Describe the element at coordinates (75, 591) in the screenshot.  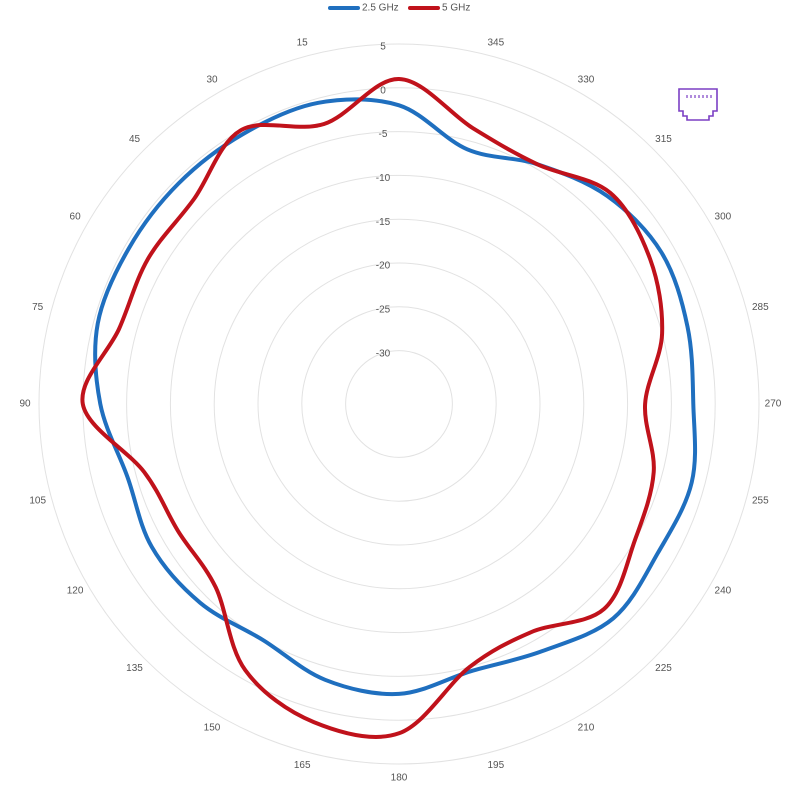
I see `angle-tick-label: 120` at that location.